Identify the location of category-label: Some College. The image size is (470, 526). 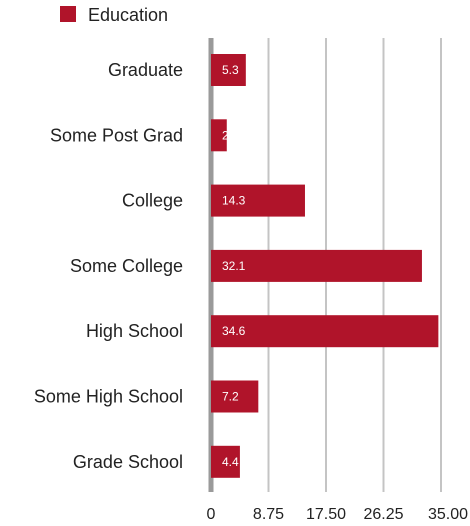
(126, 266).